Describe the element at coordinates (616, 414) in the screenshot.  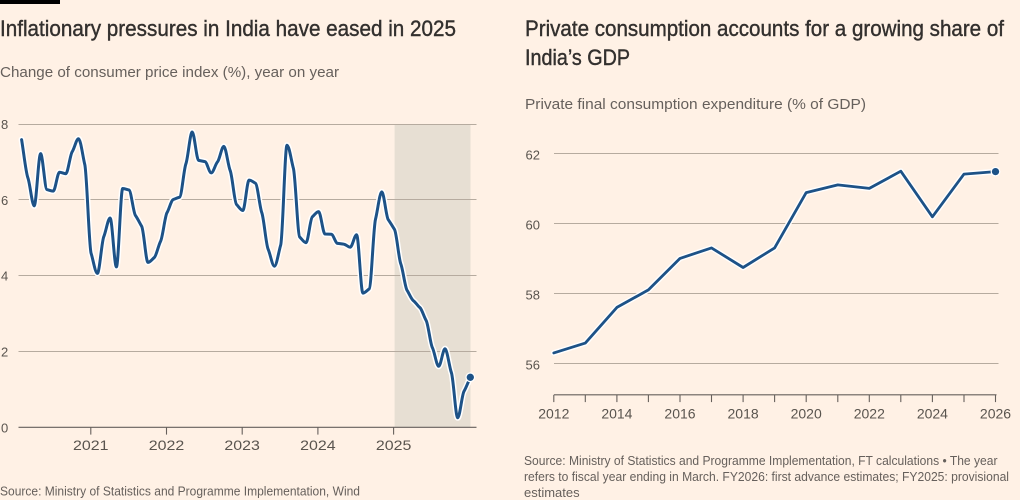
I see `svg-text: 2014` at that location.